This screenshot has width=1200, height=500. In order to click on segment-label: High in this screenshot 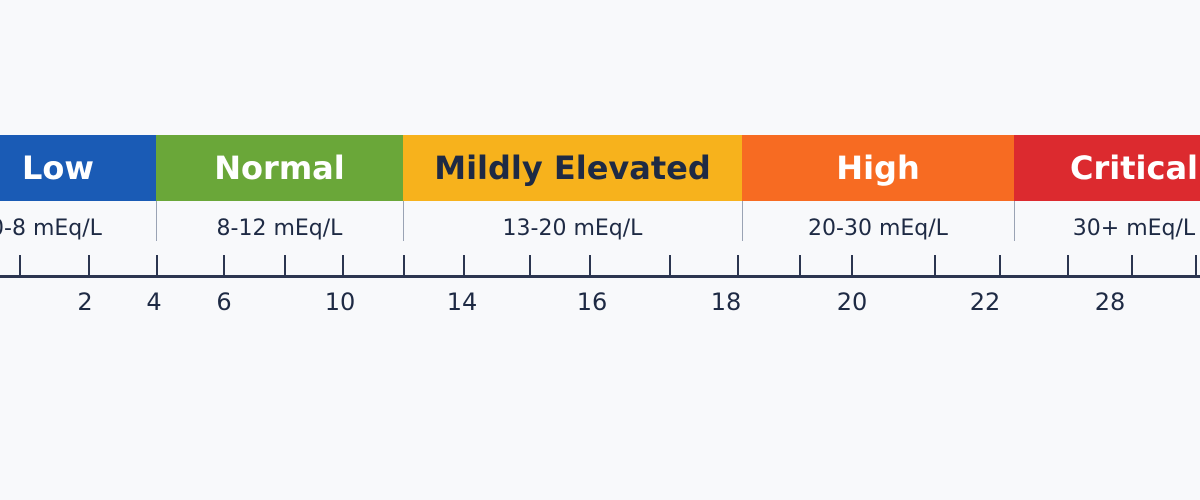, I will do `click(878, 168)`.